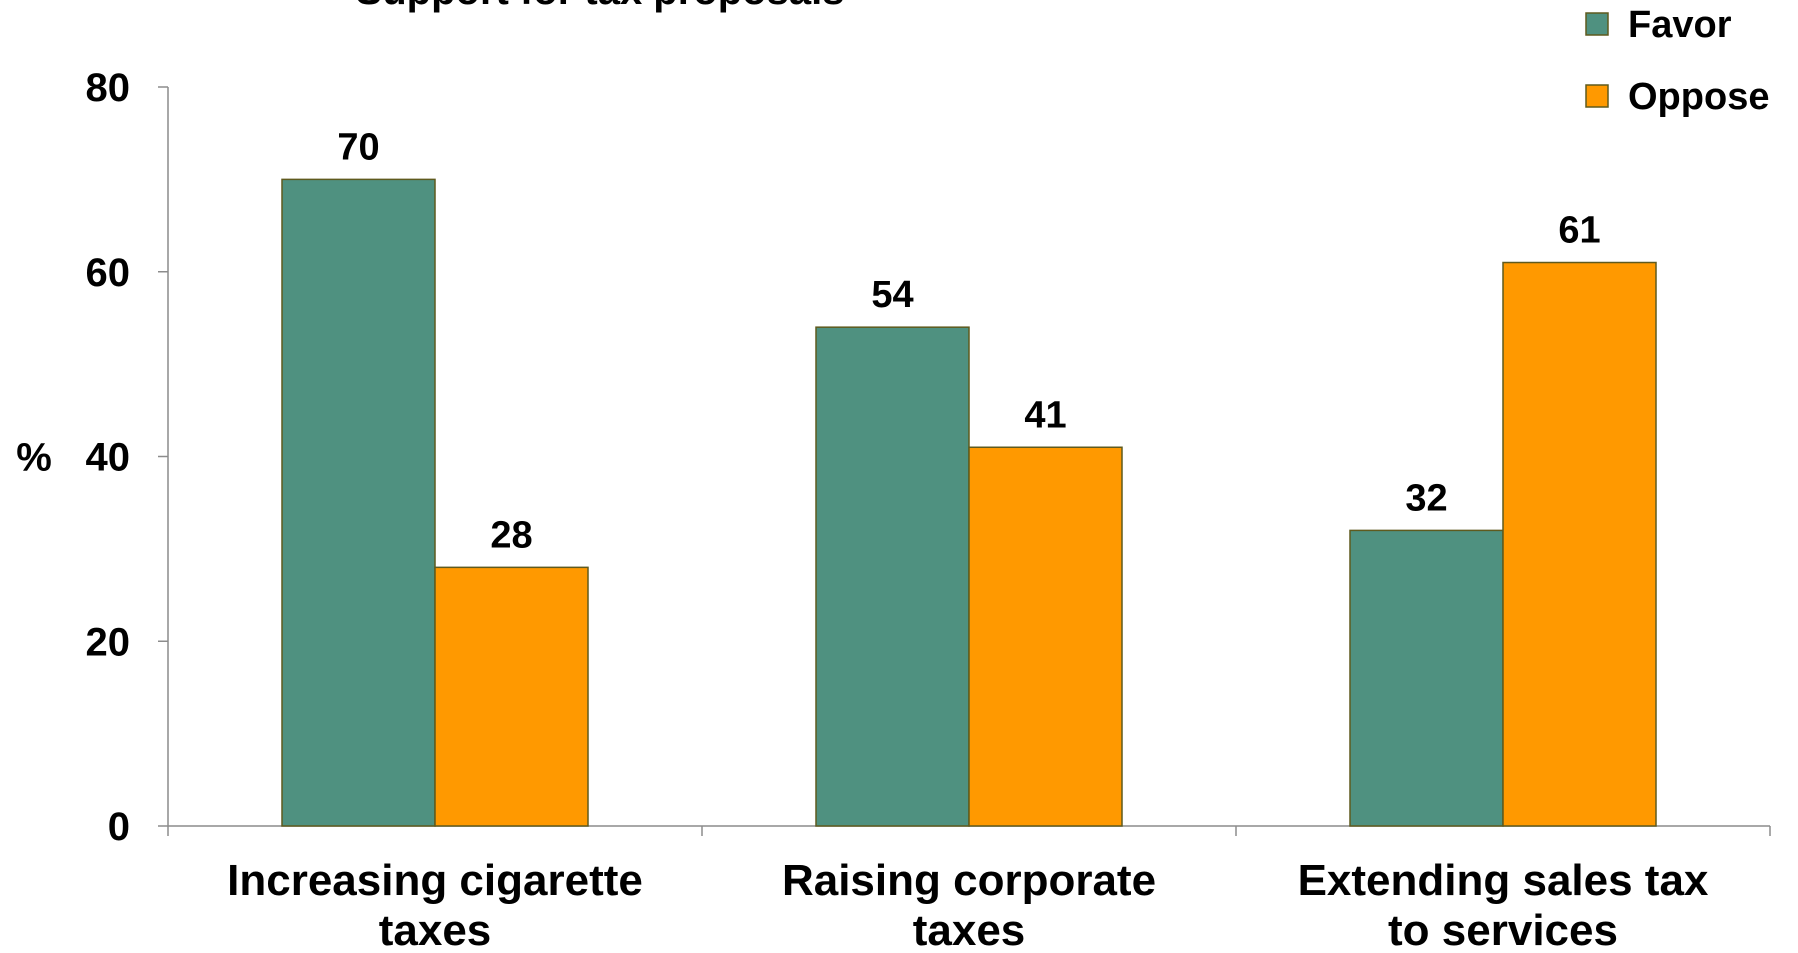  Describe the element at coordinates (1426, 498) in the screenshot. I see `value-label: 32` at that location.